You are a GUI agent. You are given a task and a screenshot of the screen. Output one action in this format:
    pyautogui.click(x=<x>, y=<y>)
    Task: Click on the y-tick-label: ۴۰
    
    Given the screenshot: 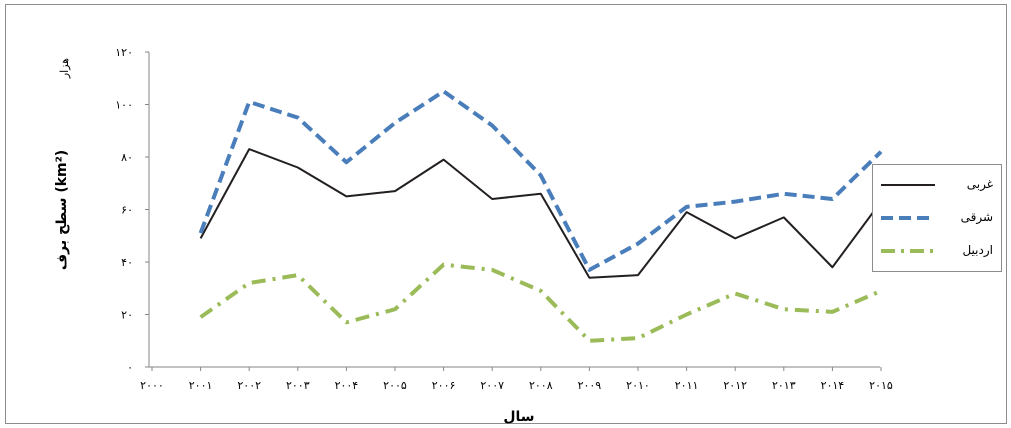 What is the action you would take?
    pyautogui.click(x=127, y=262)
    